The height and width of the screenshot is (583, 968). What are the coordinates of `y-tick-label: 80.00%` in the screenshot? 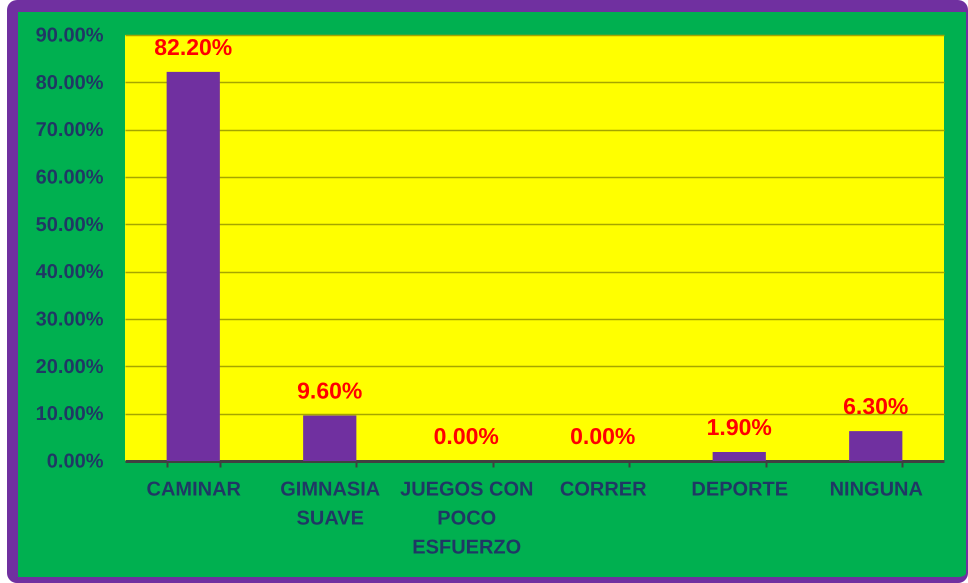 It's located at (70, 83).